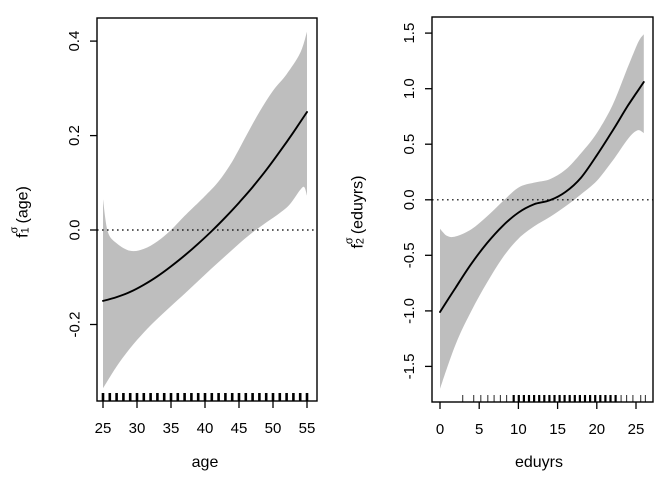  Describe the element at coordinates (74, 41) in the screenshot. I see `y-axis-tick-label: 0.4` at that location.